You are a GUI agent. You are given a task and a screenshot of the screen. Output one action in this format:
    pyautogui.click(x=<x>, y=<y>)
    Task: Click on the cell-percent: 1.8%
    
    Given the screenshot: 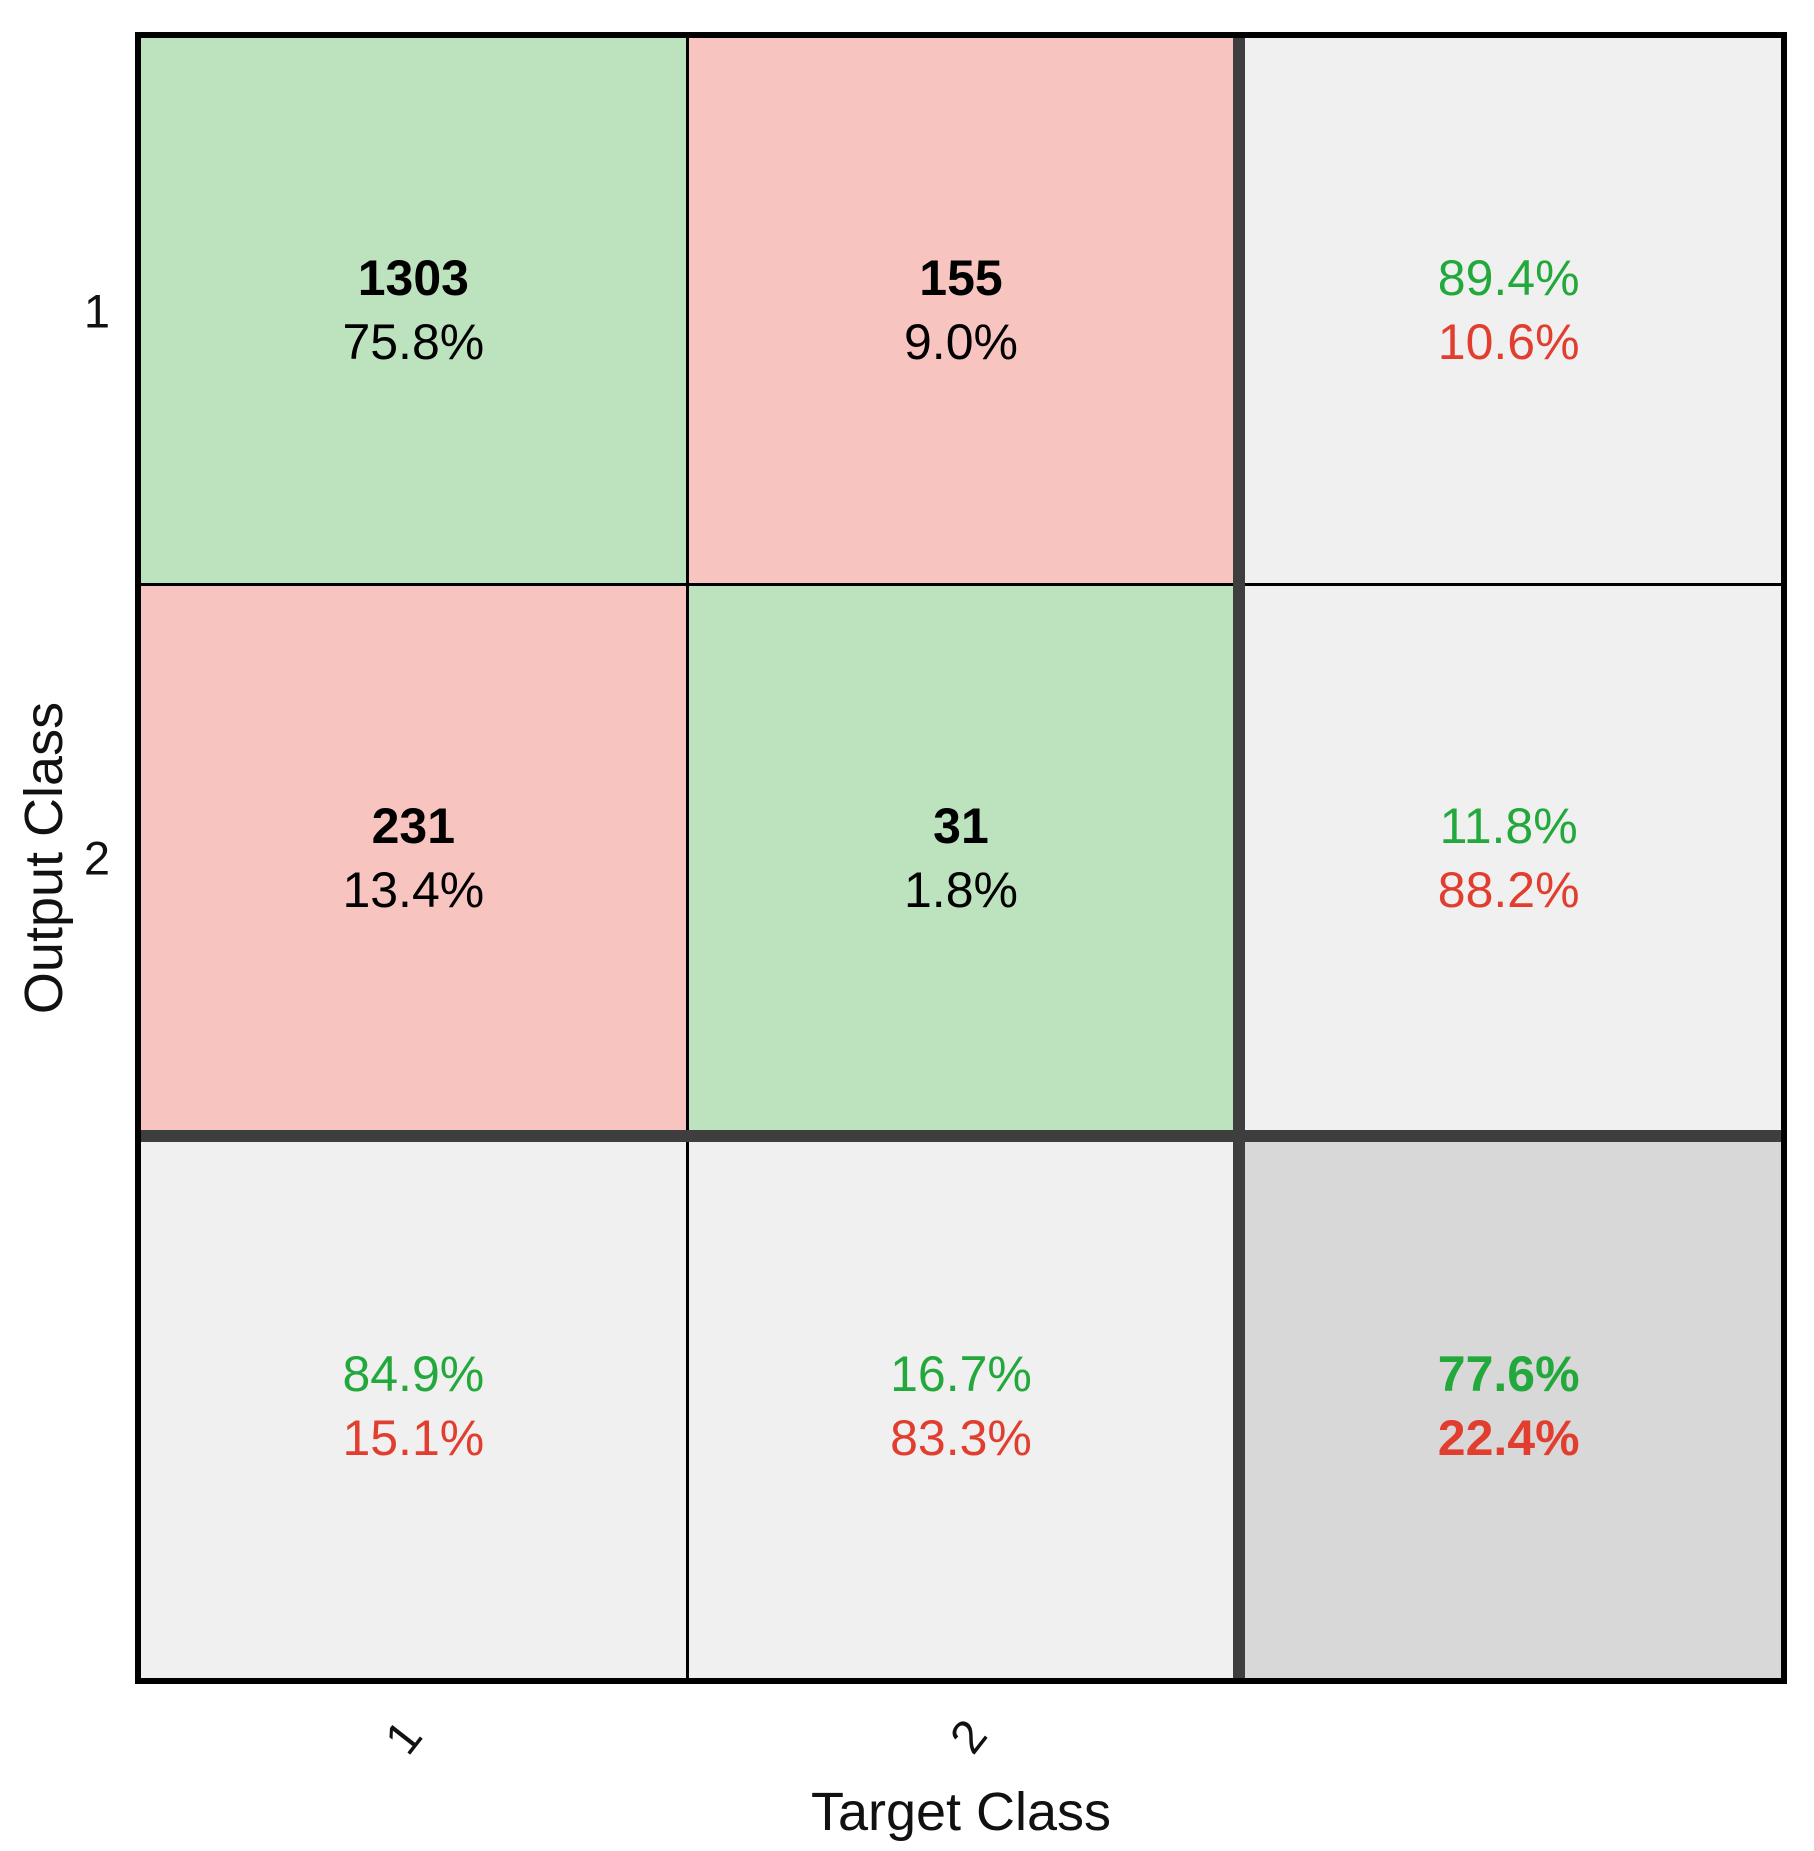 What is the action you would take?
    pyautogui.click(x=961, y=889)
    